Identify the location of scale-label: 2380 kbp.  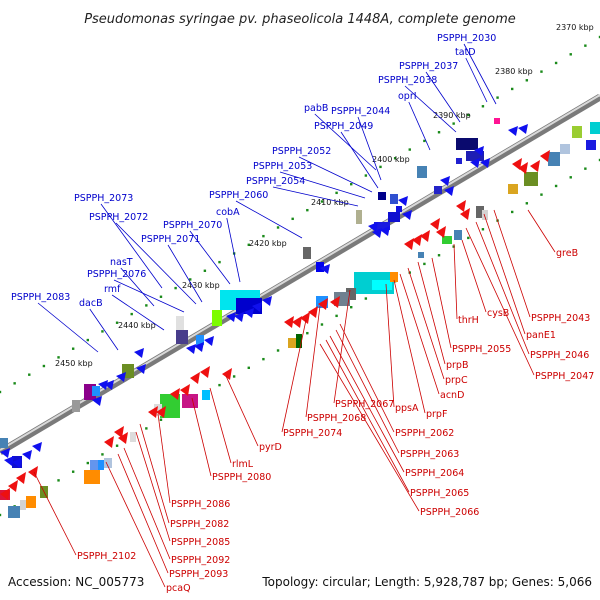
(514, 71).